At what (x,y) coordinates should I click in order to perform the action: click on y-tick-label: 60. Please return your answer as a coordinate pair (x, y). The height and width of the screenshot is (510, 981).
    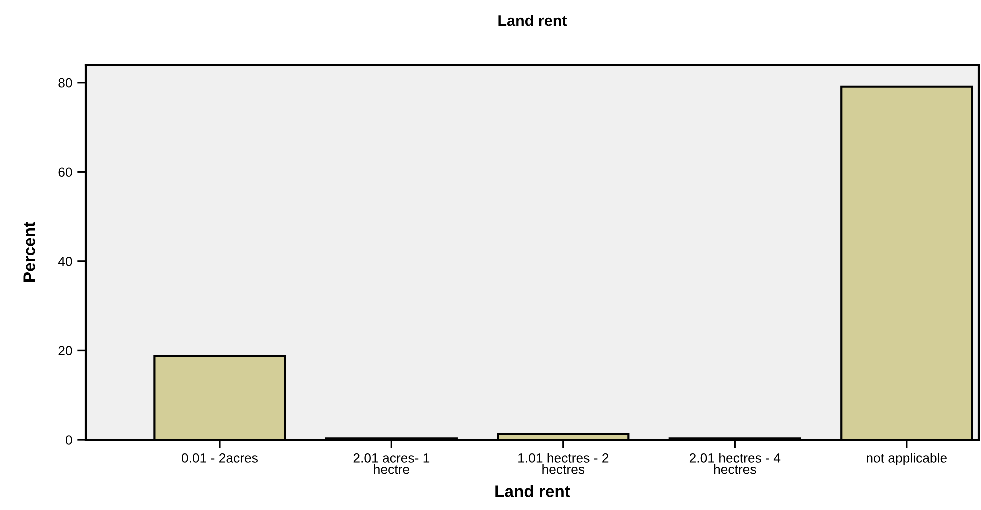
    Looking at the image, I should click on (65, 173).